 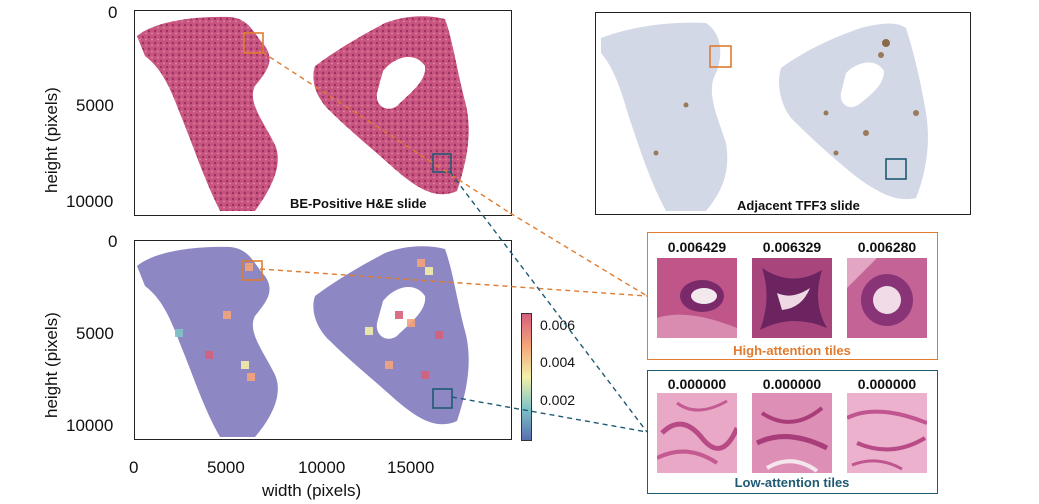 I want to click on tff3-low-roi, so click(x=896, y=169).